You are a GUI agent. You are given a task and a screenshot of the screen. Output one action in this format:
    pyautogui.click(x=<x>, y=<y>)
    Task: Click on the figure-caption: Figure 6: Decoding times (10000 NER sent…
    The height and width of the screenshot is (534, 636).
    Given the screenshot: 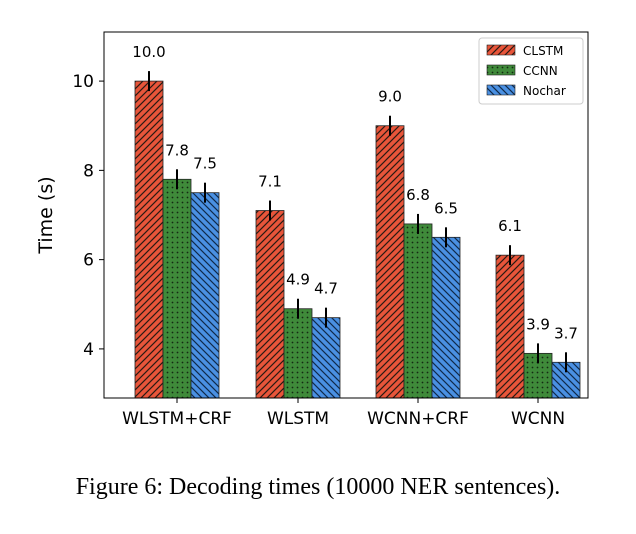 What is the action you would take?
    pyautogui.click(x=318, y=487)
    